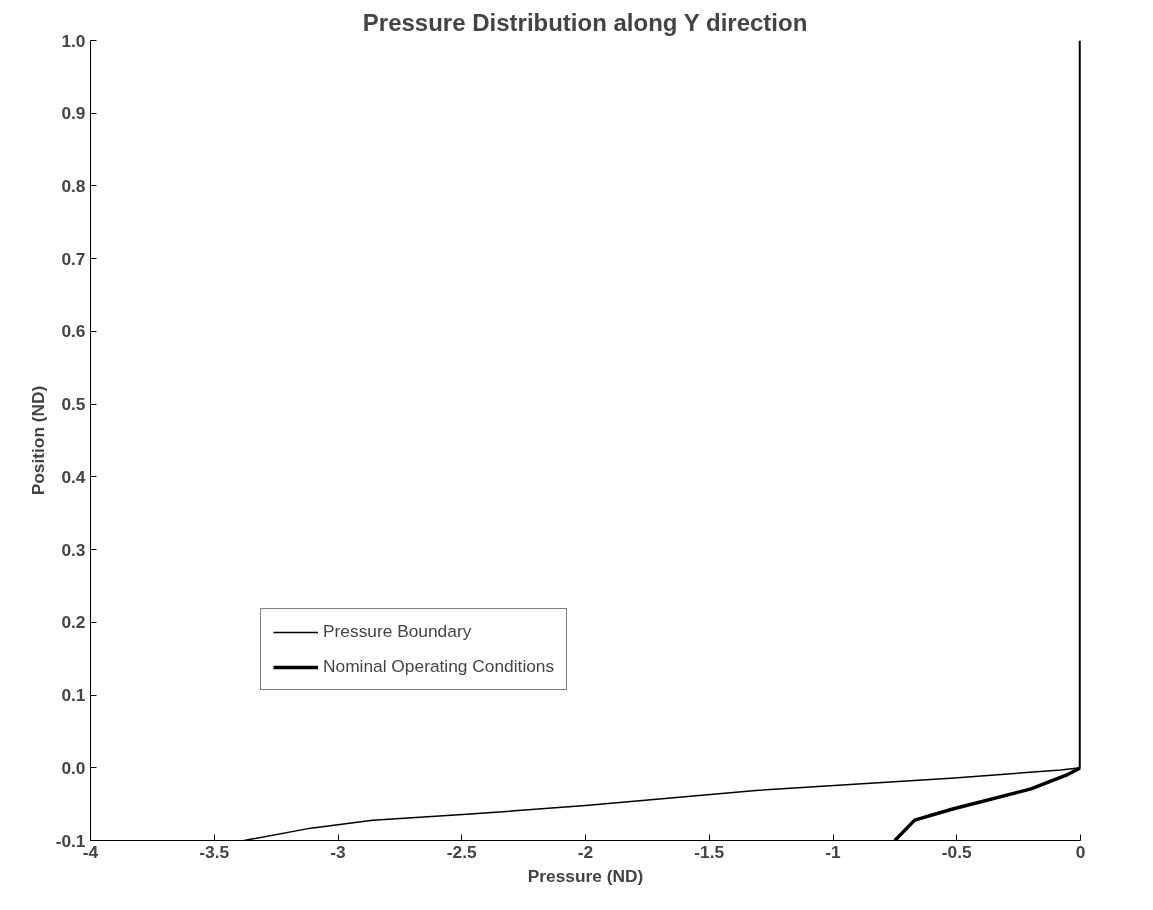  Describe the element at coordinates (73, 549) in the screenshot. I see `y-tick-label: 0.3` at that location.